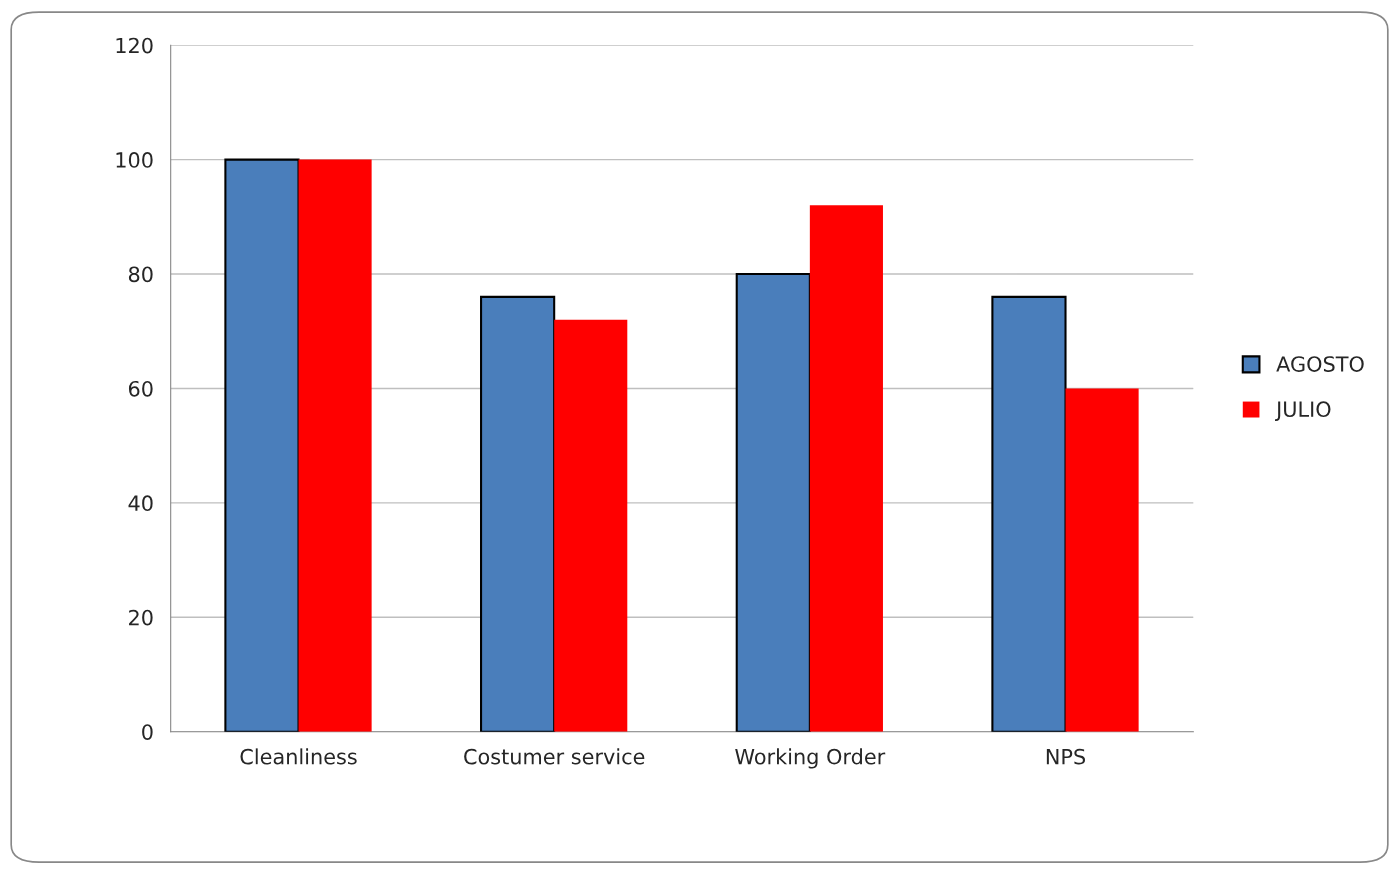 This screenshot has width=1399, height=869. I want to click on y-tick-label: 80, so click(140, 274).